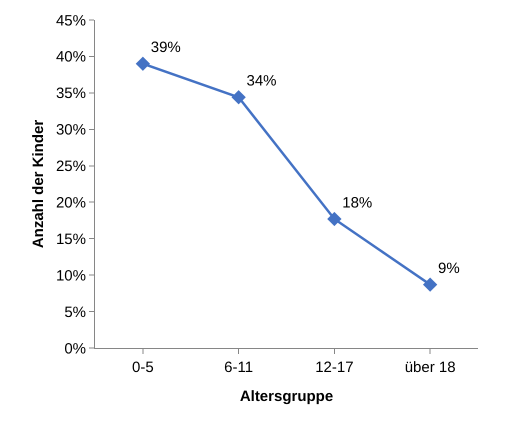 This screenshot has height=423, width=518. What do you see at coordinates (334, 367) in the screenshot?
I see `x-tick-label: 12-17` at bounding box center [334, 367].